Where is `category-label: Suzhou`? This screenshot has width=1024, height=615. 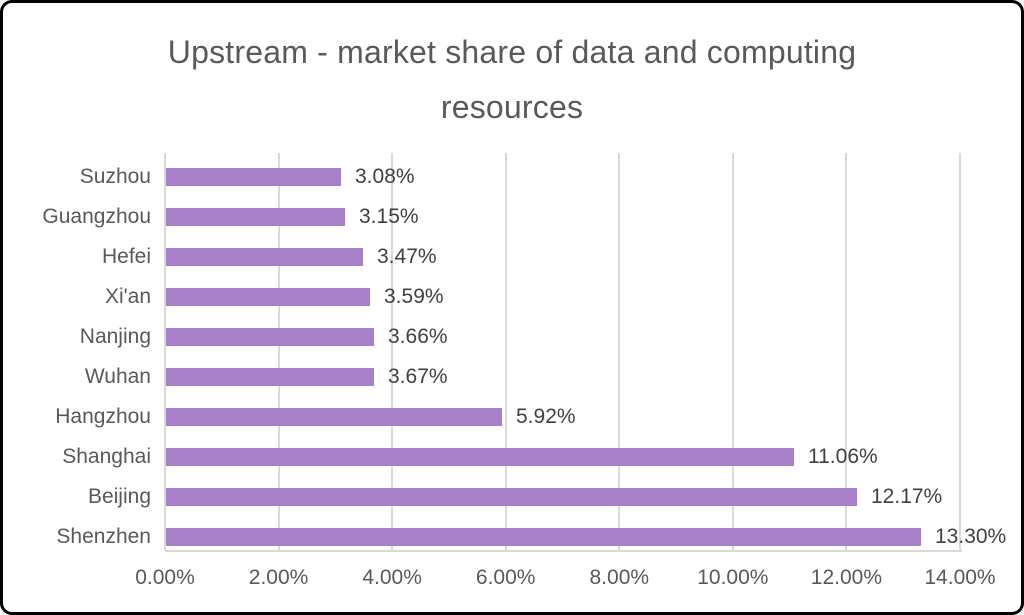
category-label: Suzhou is located at coordinates (115, 176).